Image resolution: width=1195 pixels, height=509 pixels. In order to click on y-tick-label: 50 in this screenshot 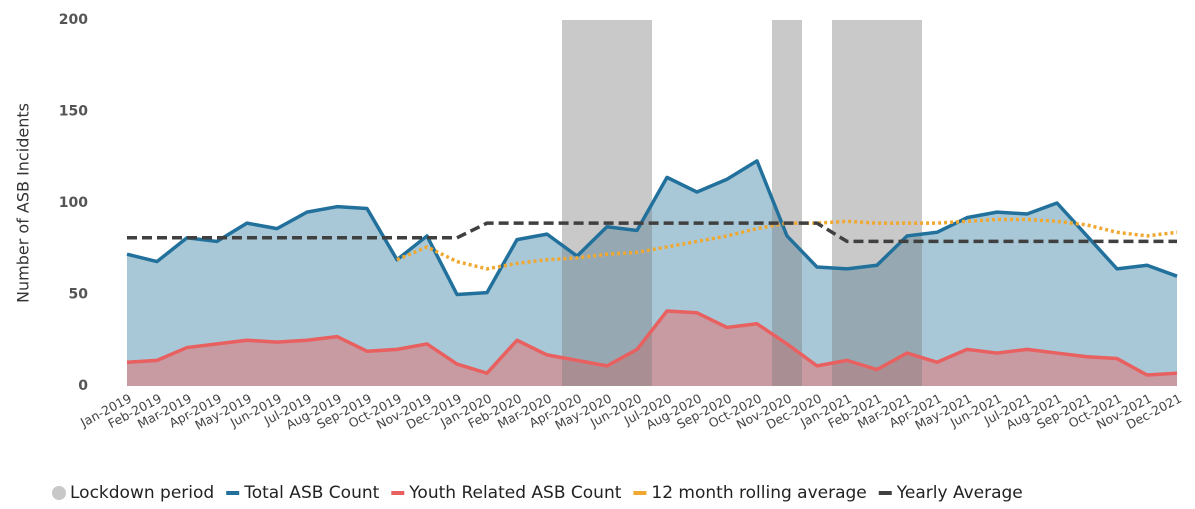, I will do `click(79, 295)`.